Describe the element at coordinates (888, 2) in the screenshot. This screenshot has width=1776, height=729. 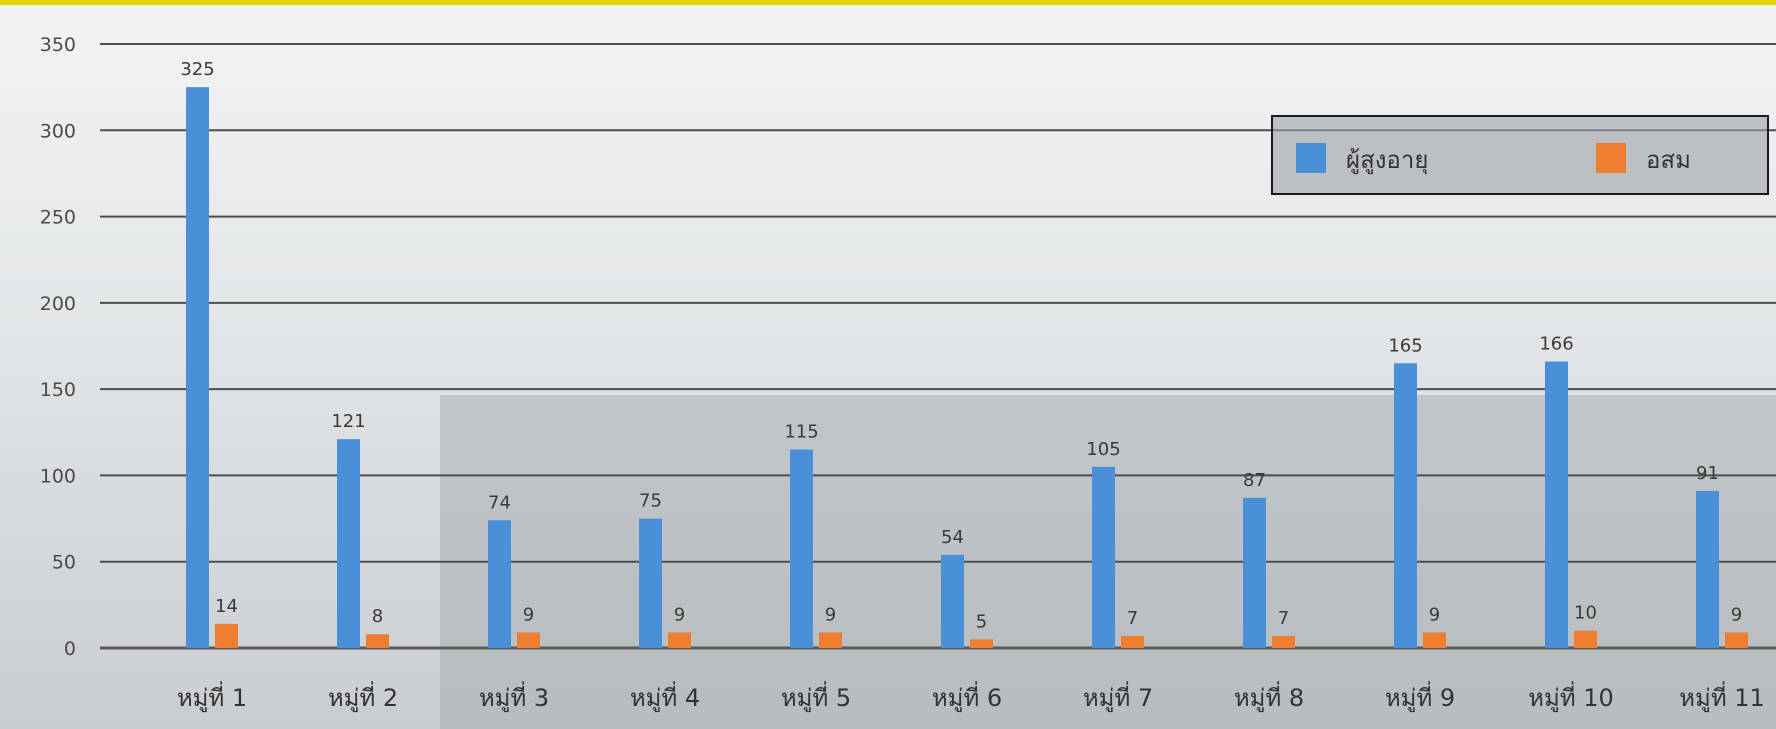
I see `top-border` at that location.